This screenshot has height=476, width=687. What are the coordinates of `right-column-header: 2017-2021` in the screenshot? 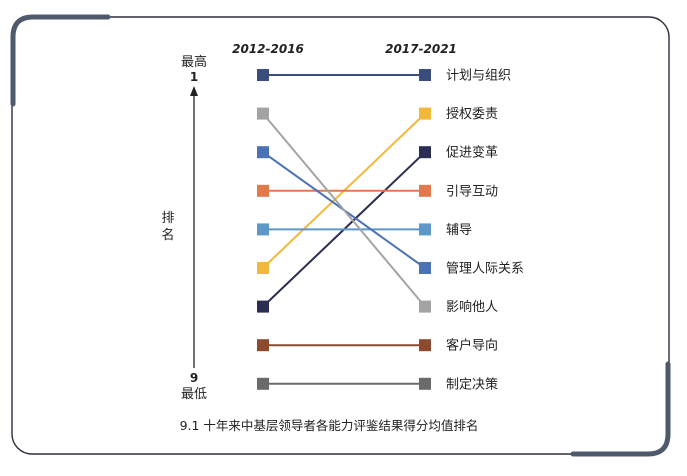 It's located at (421, 49).